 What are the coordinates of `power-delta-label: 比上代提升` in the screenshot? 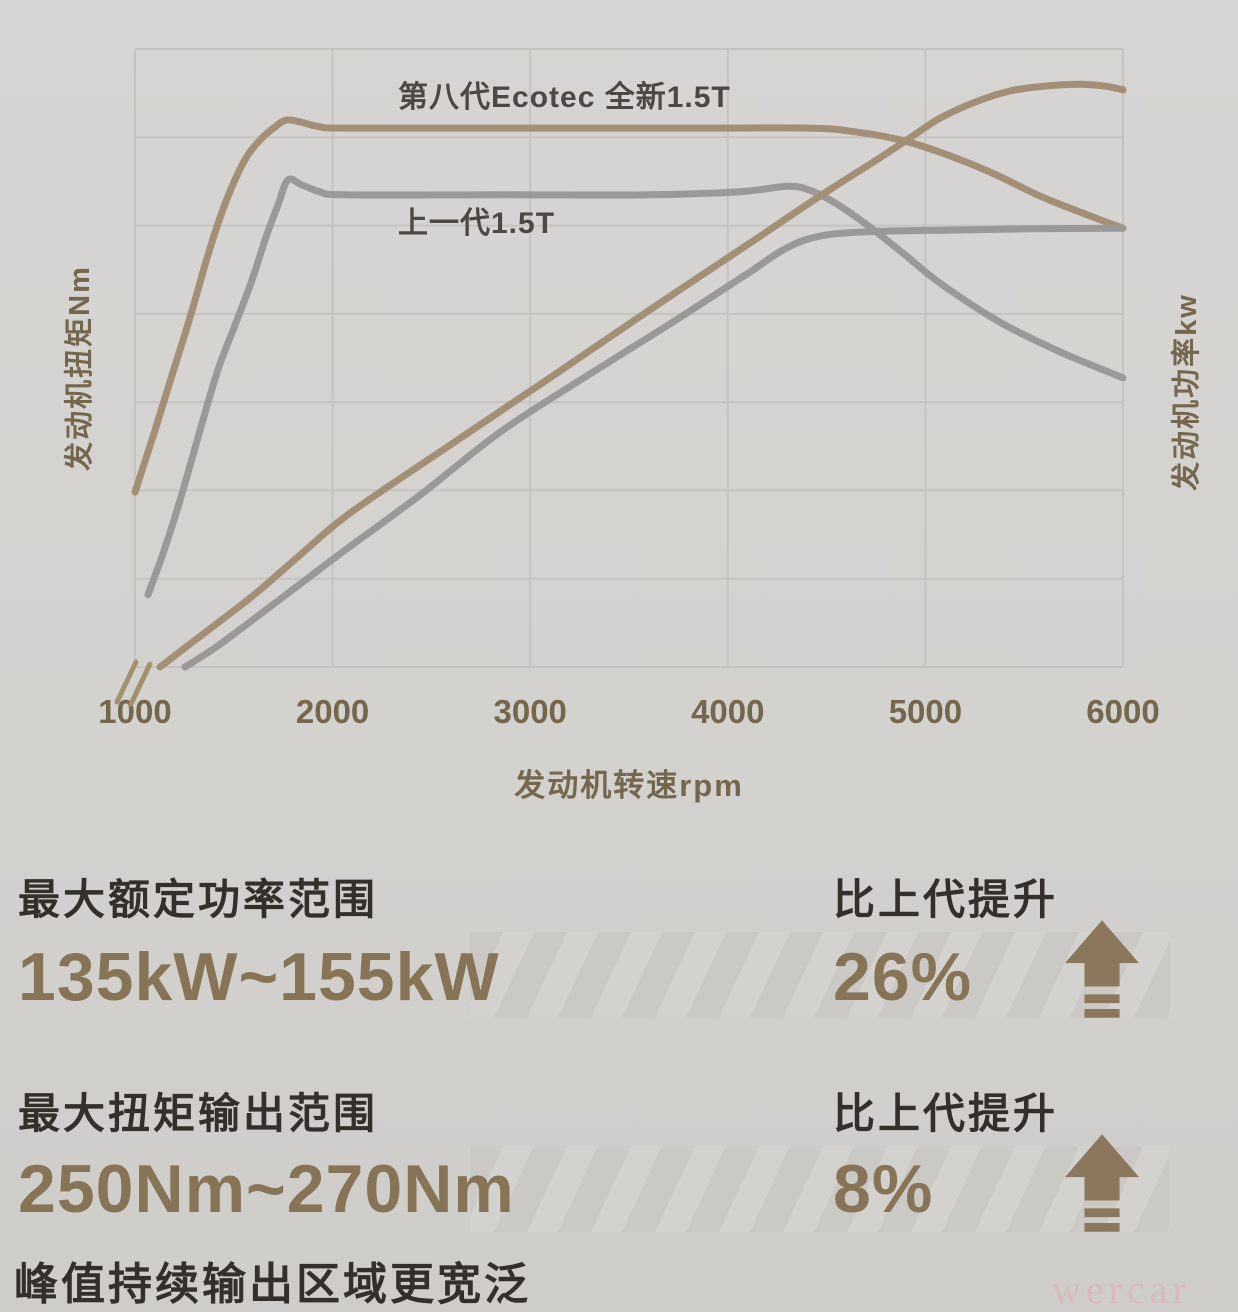 It's located at (946, 899).